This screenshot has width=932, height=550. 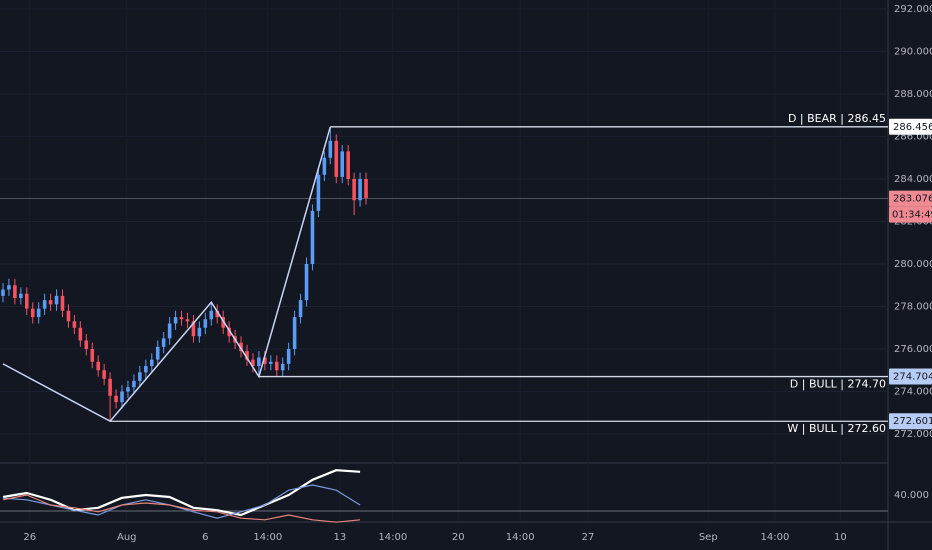 I want to click on price-tag-label: 283.076, so click(x=912, y=199).